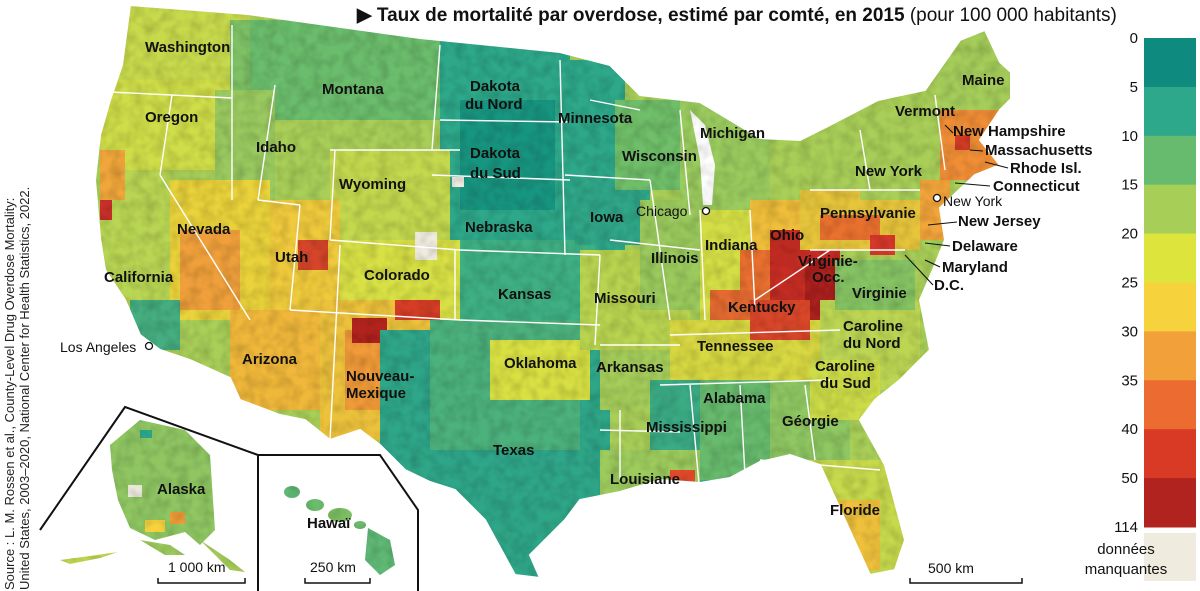 This screenshot has width=1200, height=591. I want to click on label-wyoming: Wyoming, so click(372, 184).